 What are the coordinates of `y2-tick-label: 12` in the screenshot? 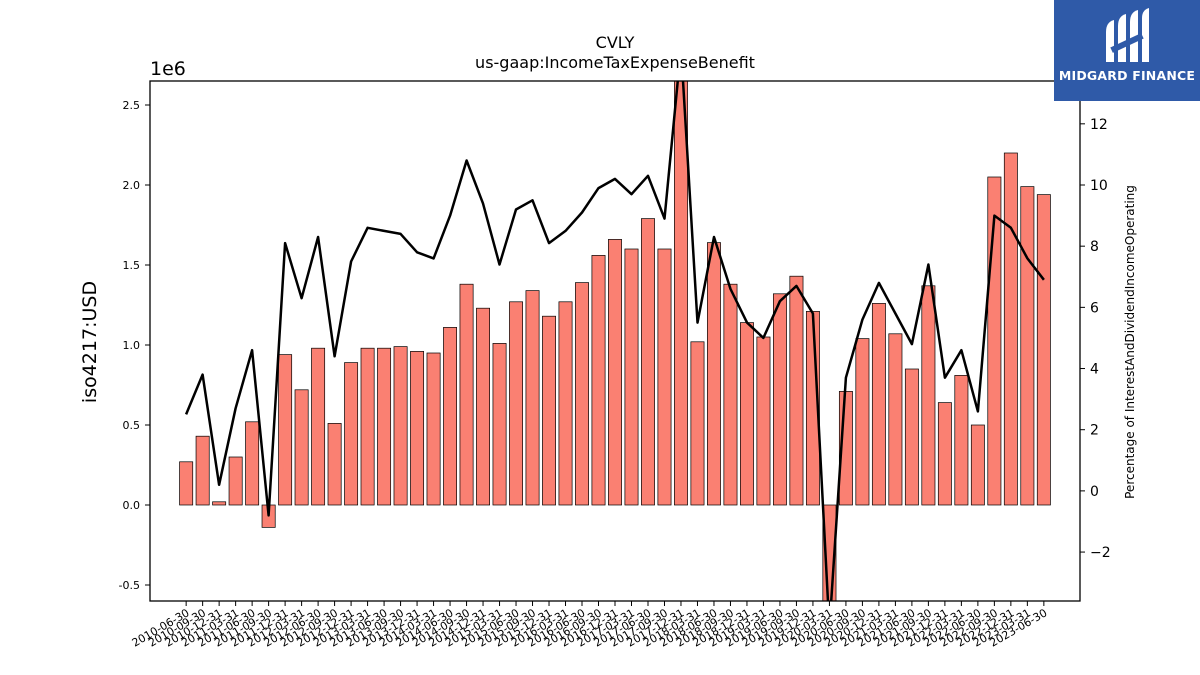 It's located at (1099, 125).